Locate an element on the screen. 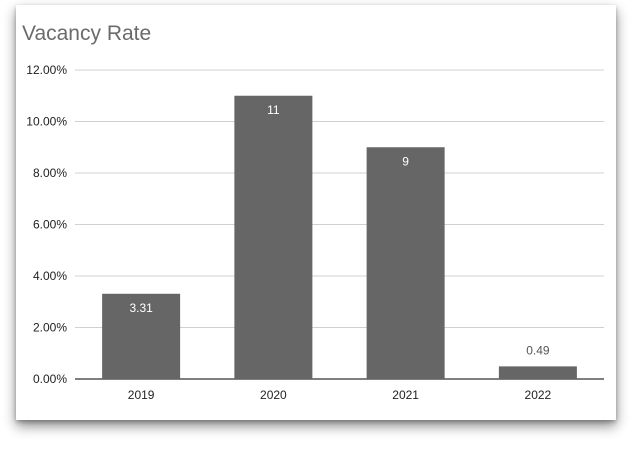 The image size is (633, 456). y-tick-label: 2.00% is located at coordinates (50, 328).